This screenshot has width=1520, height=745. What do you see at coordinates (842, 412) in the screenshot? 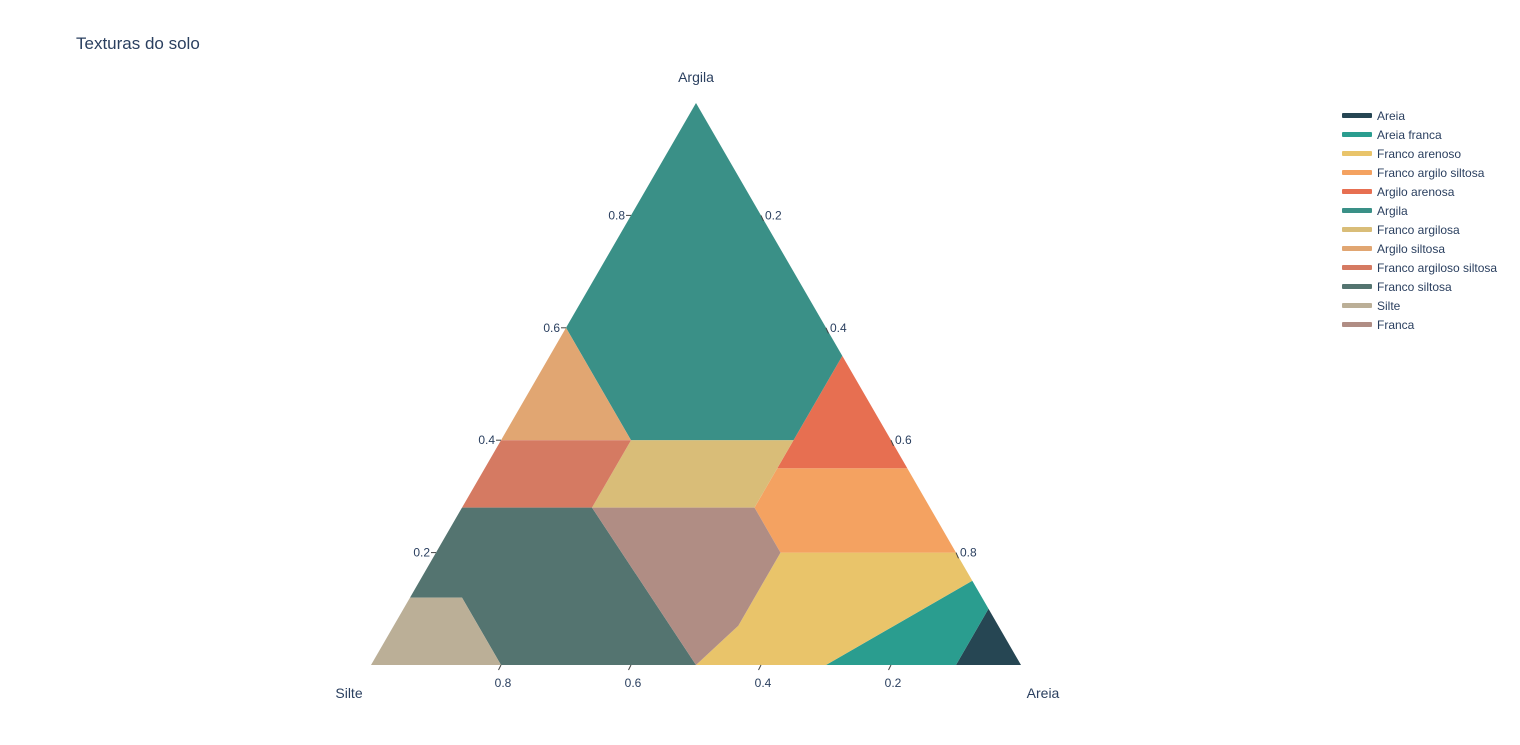
I see `region-argilo-arenosa` at bounding box center [842, 412].